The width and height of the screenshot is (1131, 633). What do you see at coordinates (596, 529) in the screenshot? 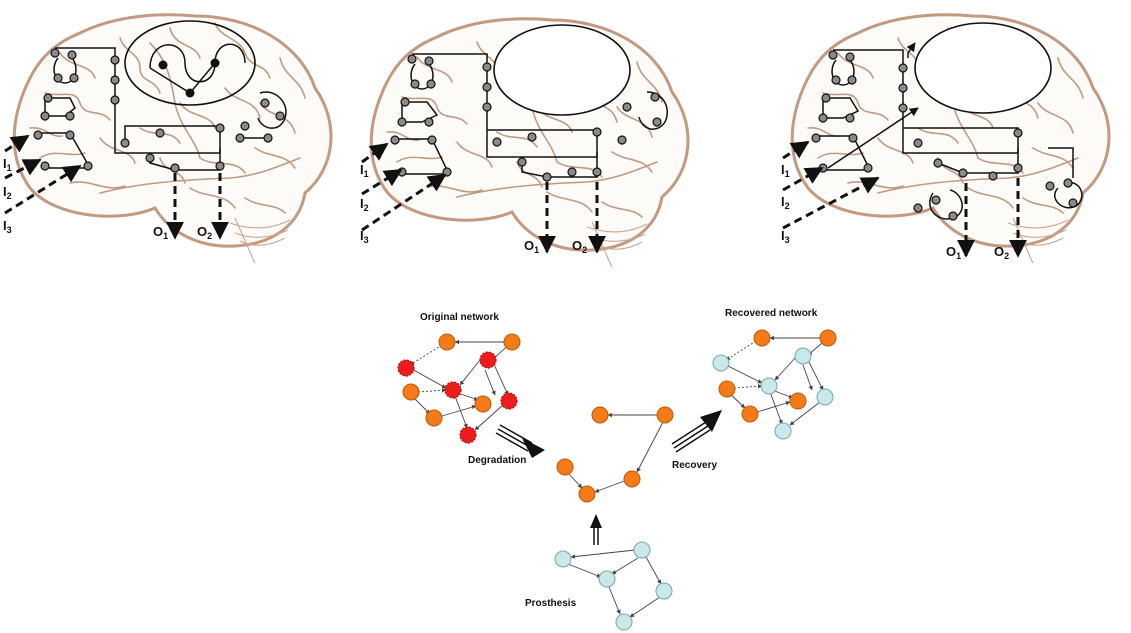
I see `prosthesis-arrow` at bounding box center [596, 529].